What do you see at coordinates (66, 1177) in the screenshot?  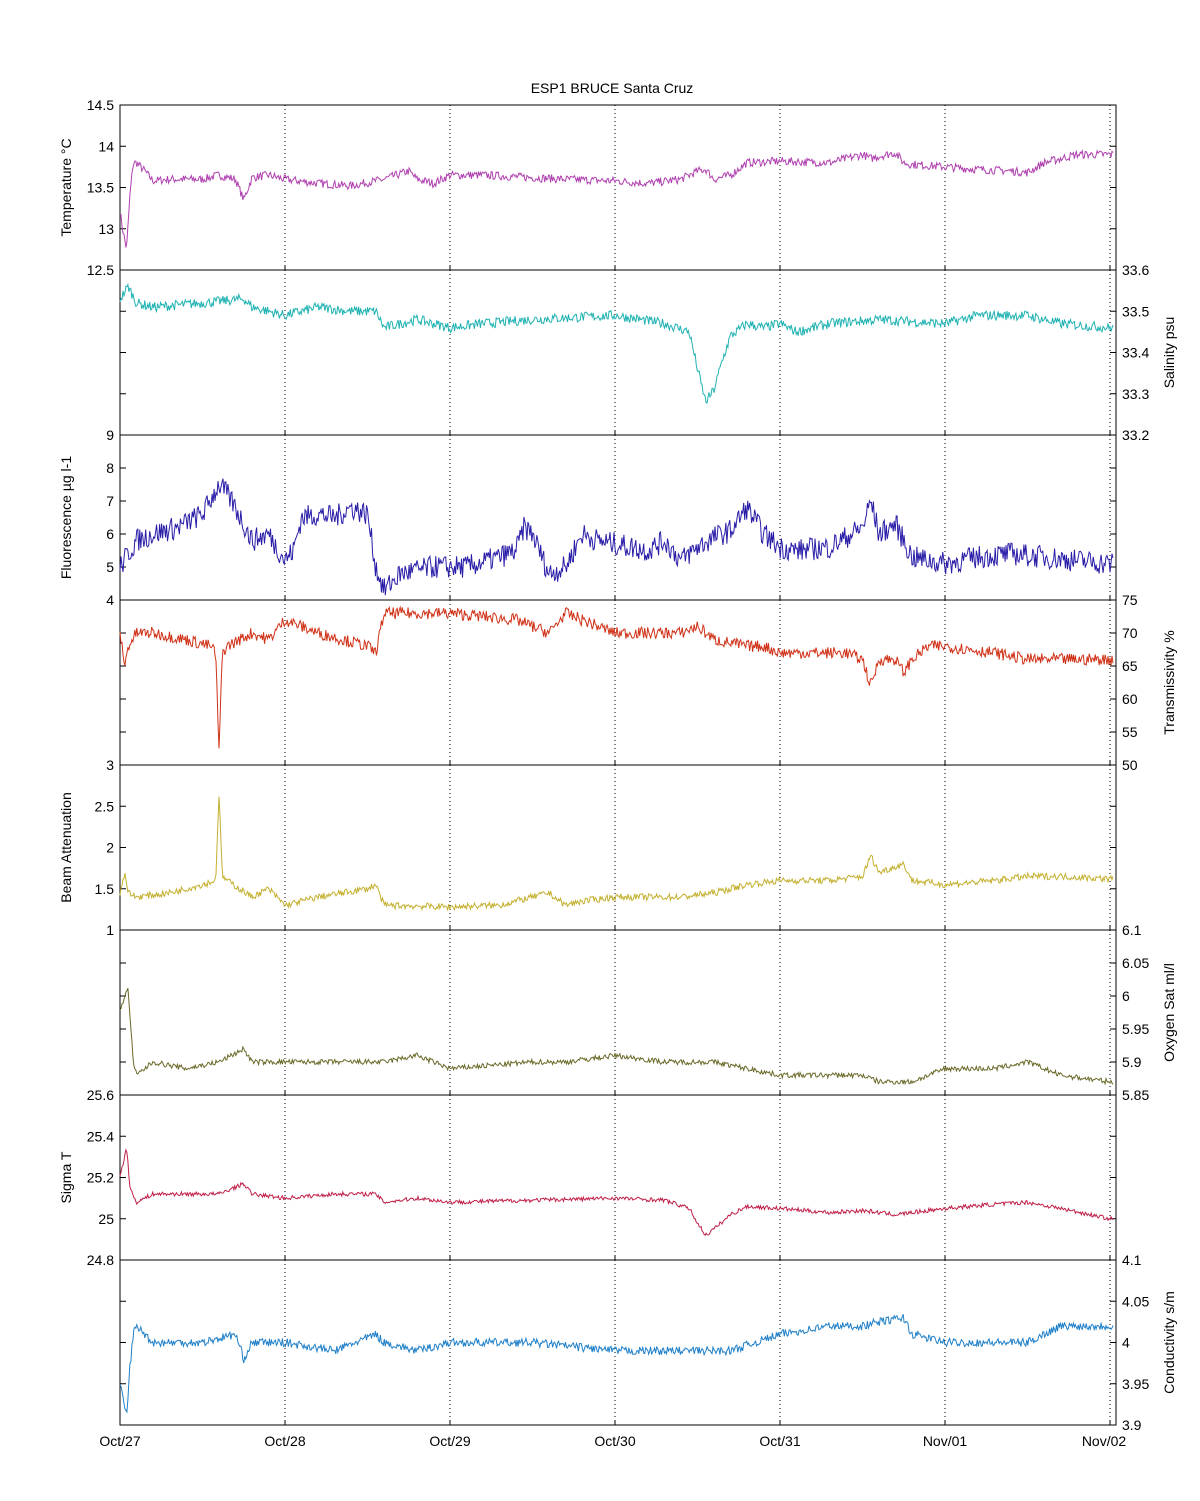 I see `y-axis-label: Sigma T` at bounding box center [66, 1177].